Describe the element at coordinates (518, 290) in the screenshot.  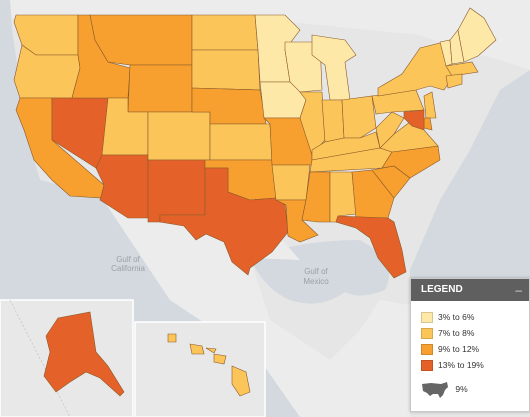
I see `minus-icon: –` at that location.